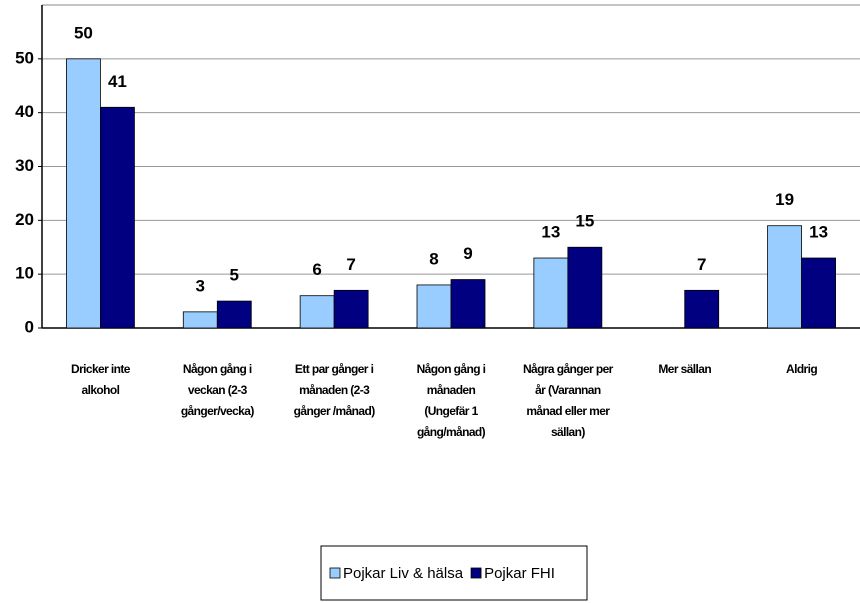 This screenshot has height=603, width=860. Describe the element at coordinates (403, 573) in the screenshot. I see `legend-label: Pojkar Liv & hälsa` at that location.